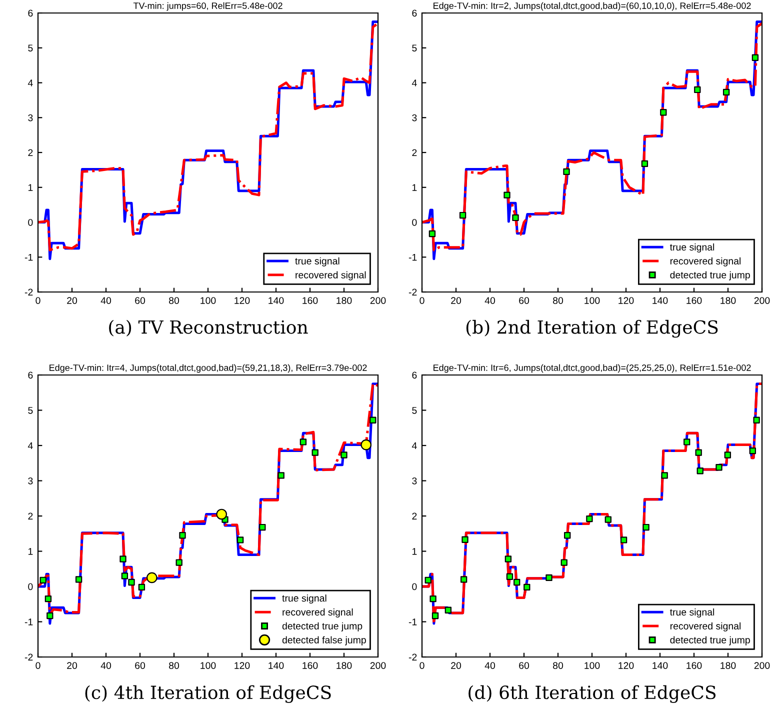 Image resolution: width=775 pixels, height=723 pixels. What do you see at coordinates (208, 694) in the screenshot?
I see `text: (c) 4th Iteration of EdgeCS` at bounding box center [208, 694].